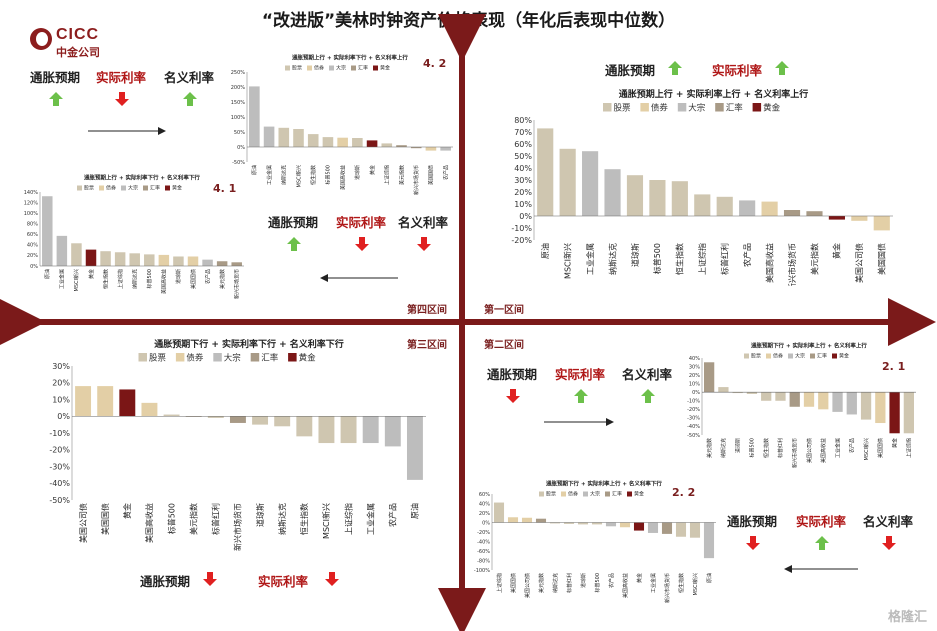 The image size is (937, 631). What do you see at coordinates (527, 585) in the screenshot?
I see `category-label: 美国公司债` at bounding box center [527, 585].